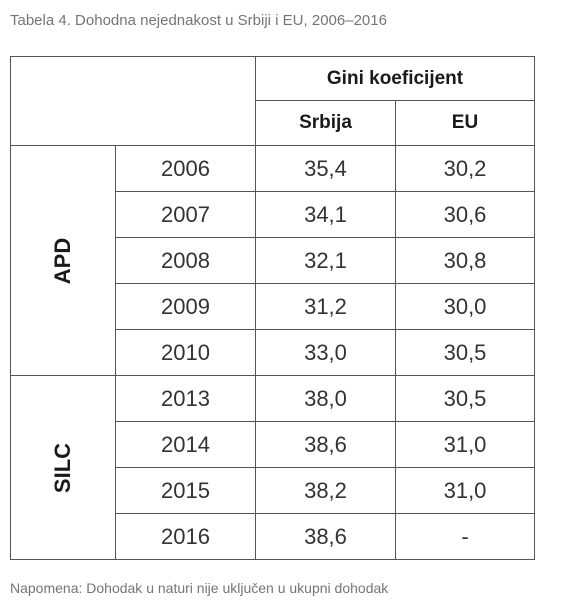  Describe the element at coordinates (465, 260) in the screenshot. I see `eu-cell: 30,8` at that location.